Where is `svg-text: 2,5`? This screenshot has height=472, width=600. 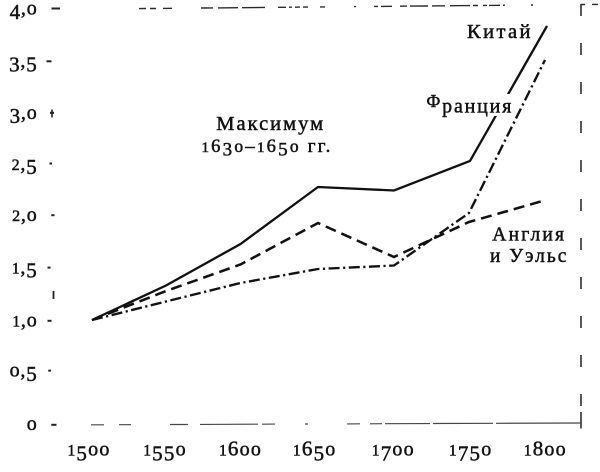 svg-text: 2,5 is located at coordinates (25, 166).